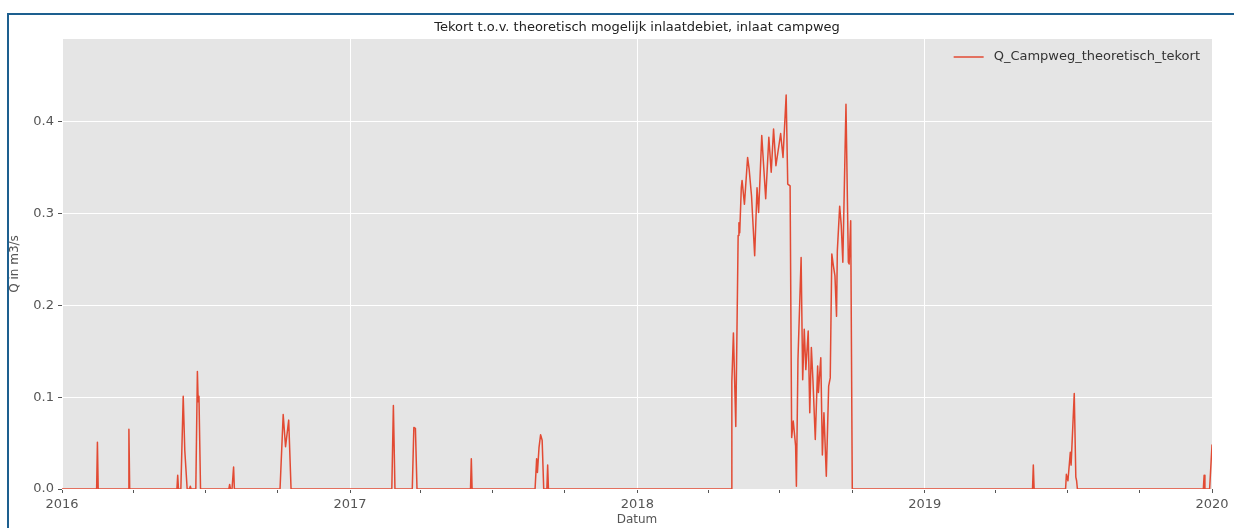 This screenshot has width=1234, height=528. Describe the element at coordinates (43, 488) in the screenshot. I see `y-tick-label: 0.0` at that location.